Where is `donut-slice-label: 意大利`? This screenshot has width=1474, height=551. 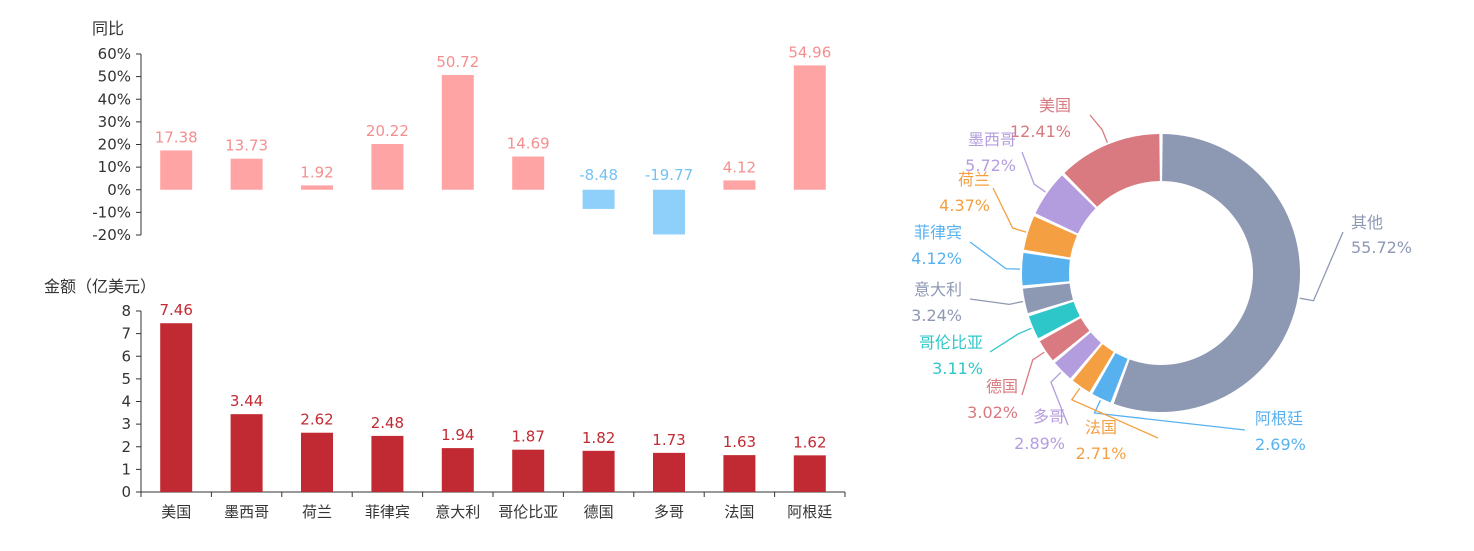 donut-slice-label: 意大利 is located at coordinates (938, 289).